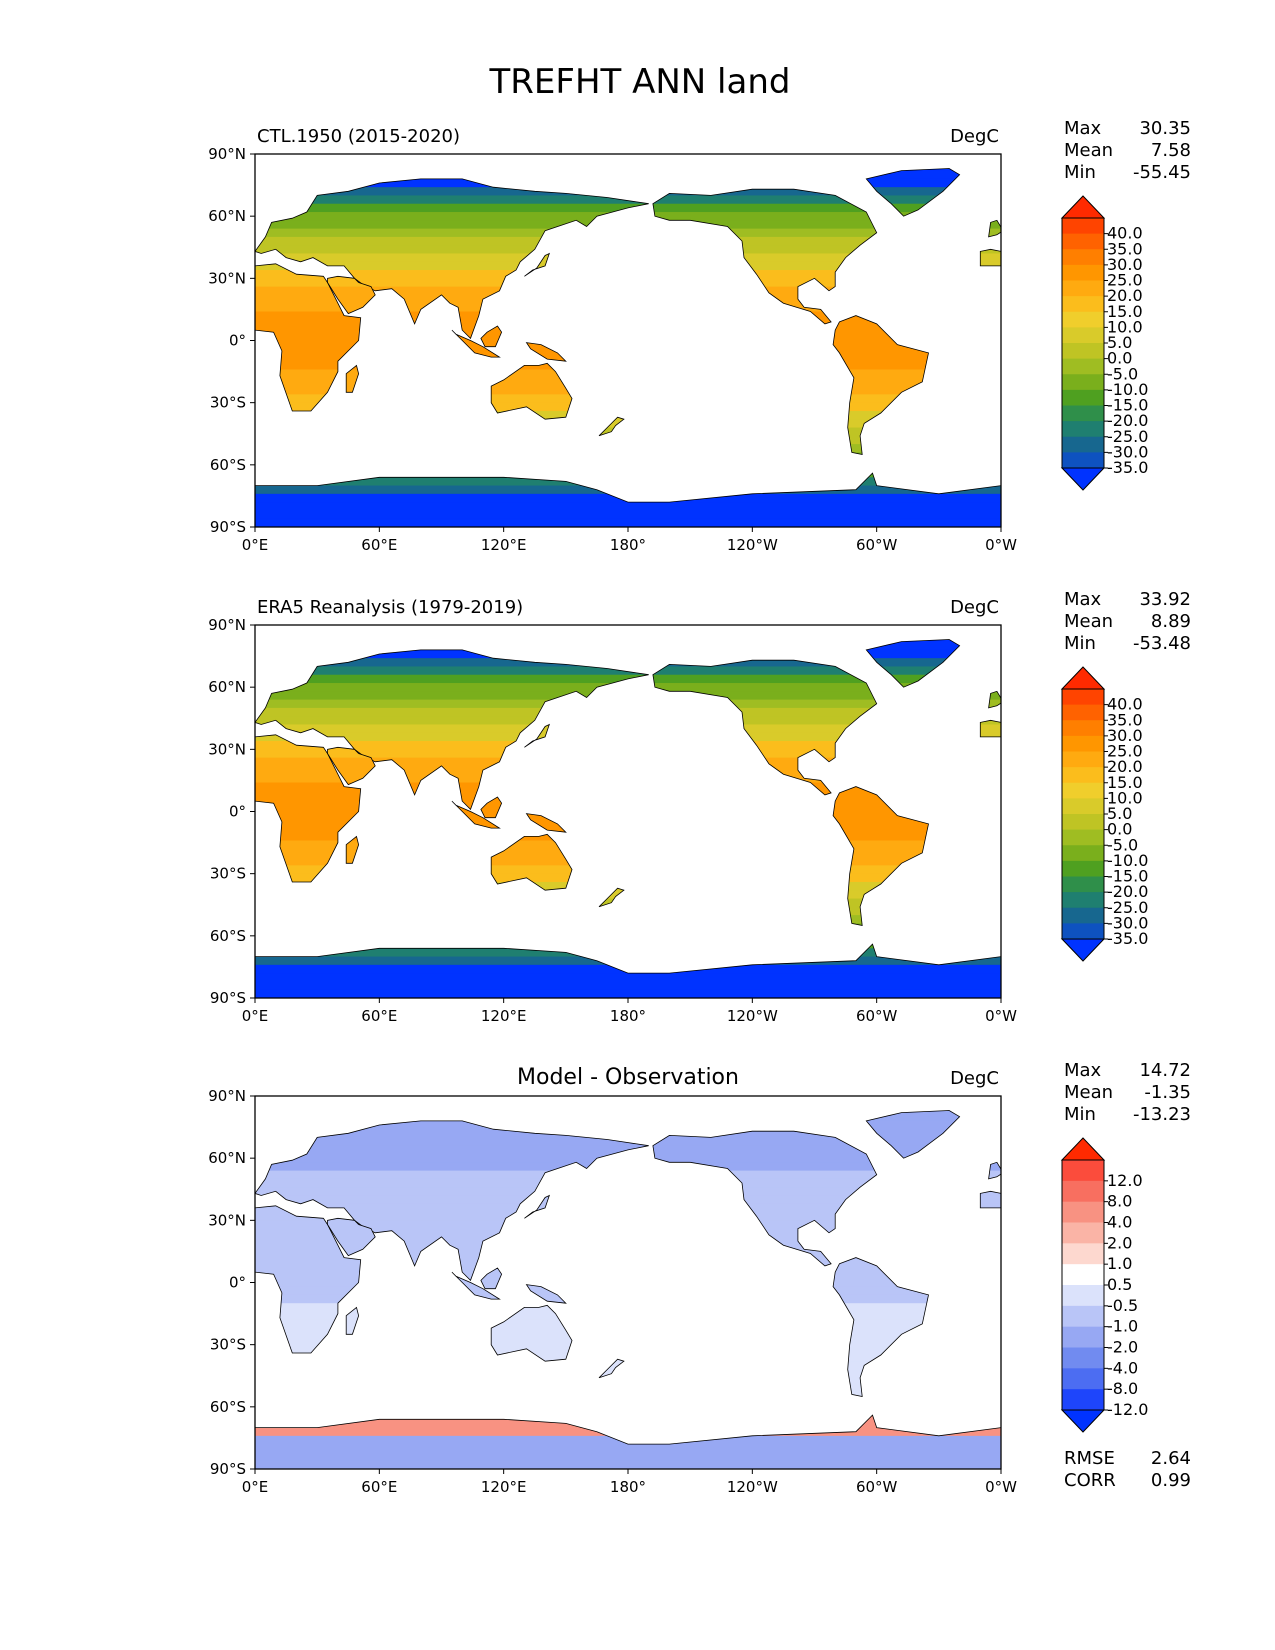  What do you see at coordinates (1083, 1421) in the screenshot?
I see `colorbar-extend-min` at bounding box center [1083, 1421].